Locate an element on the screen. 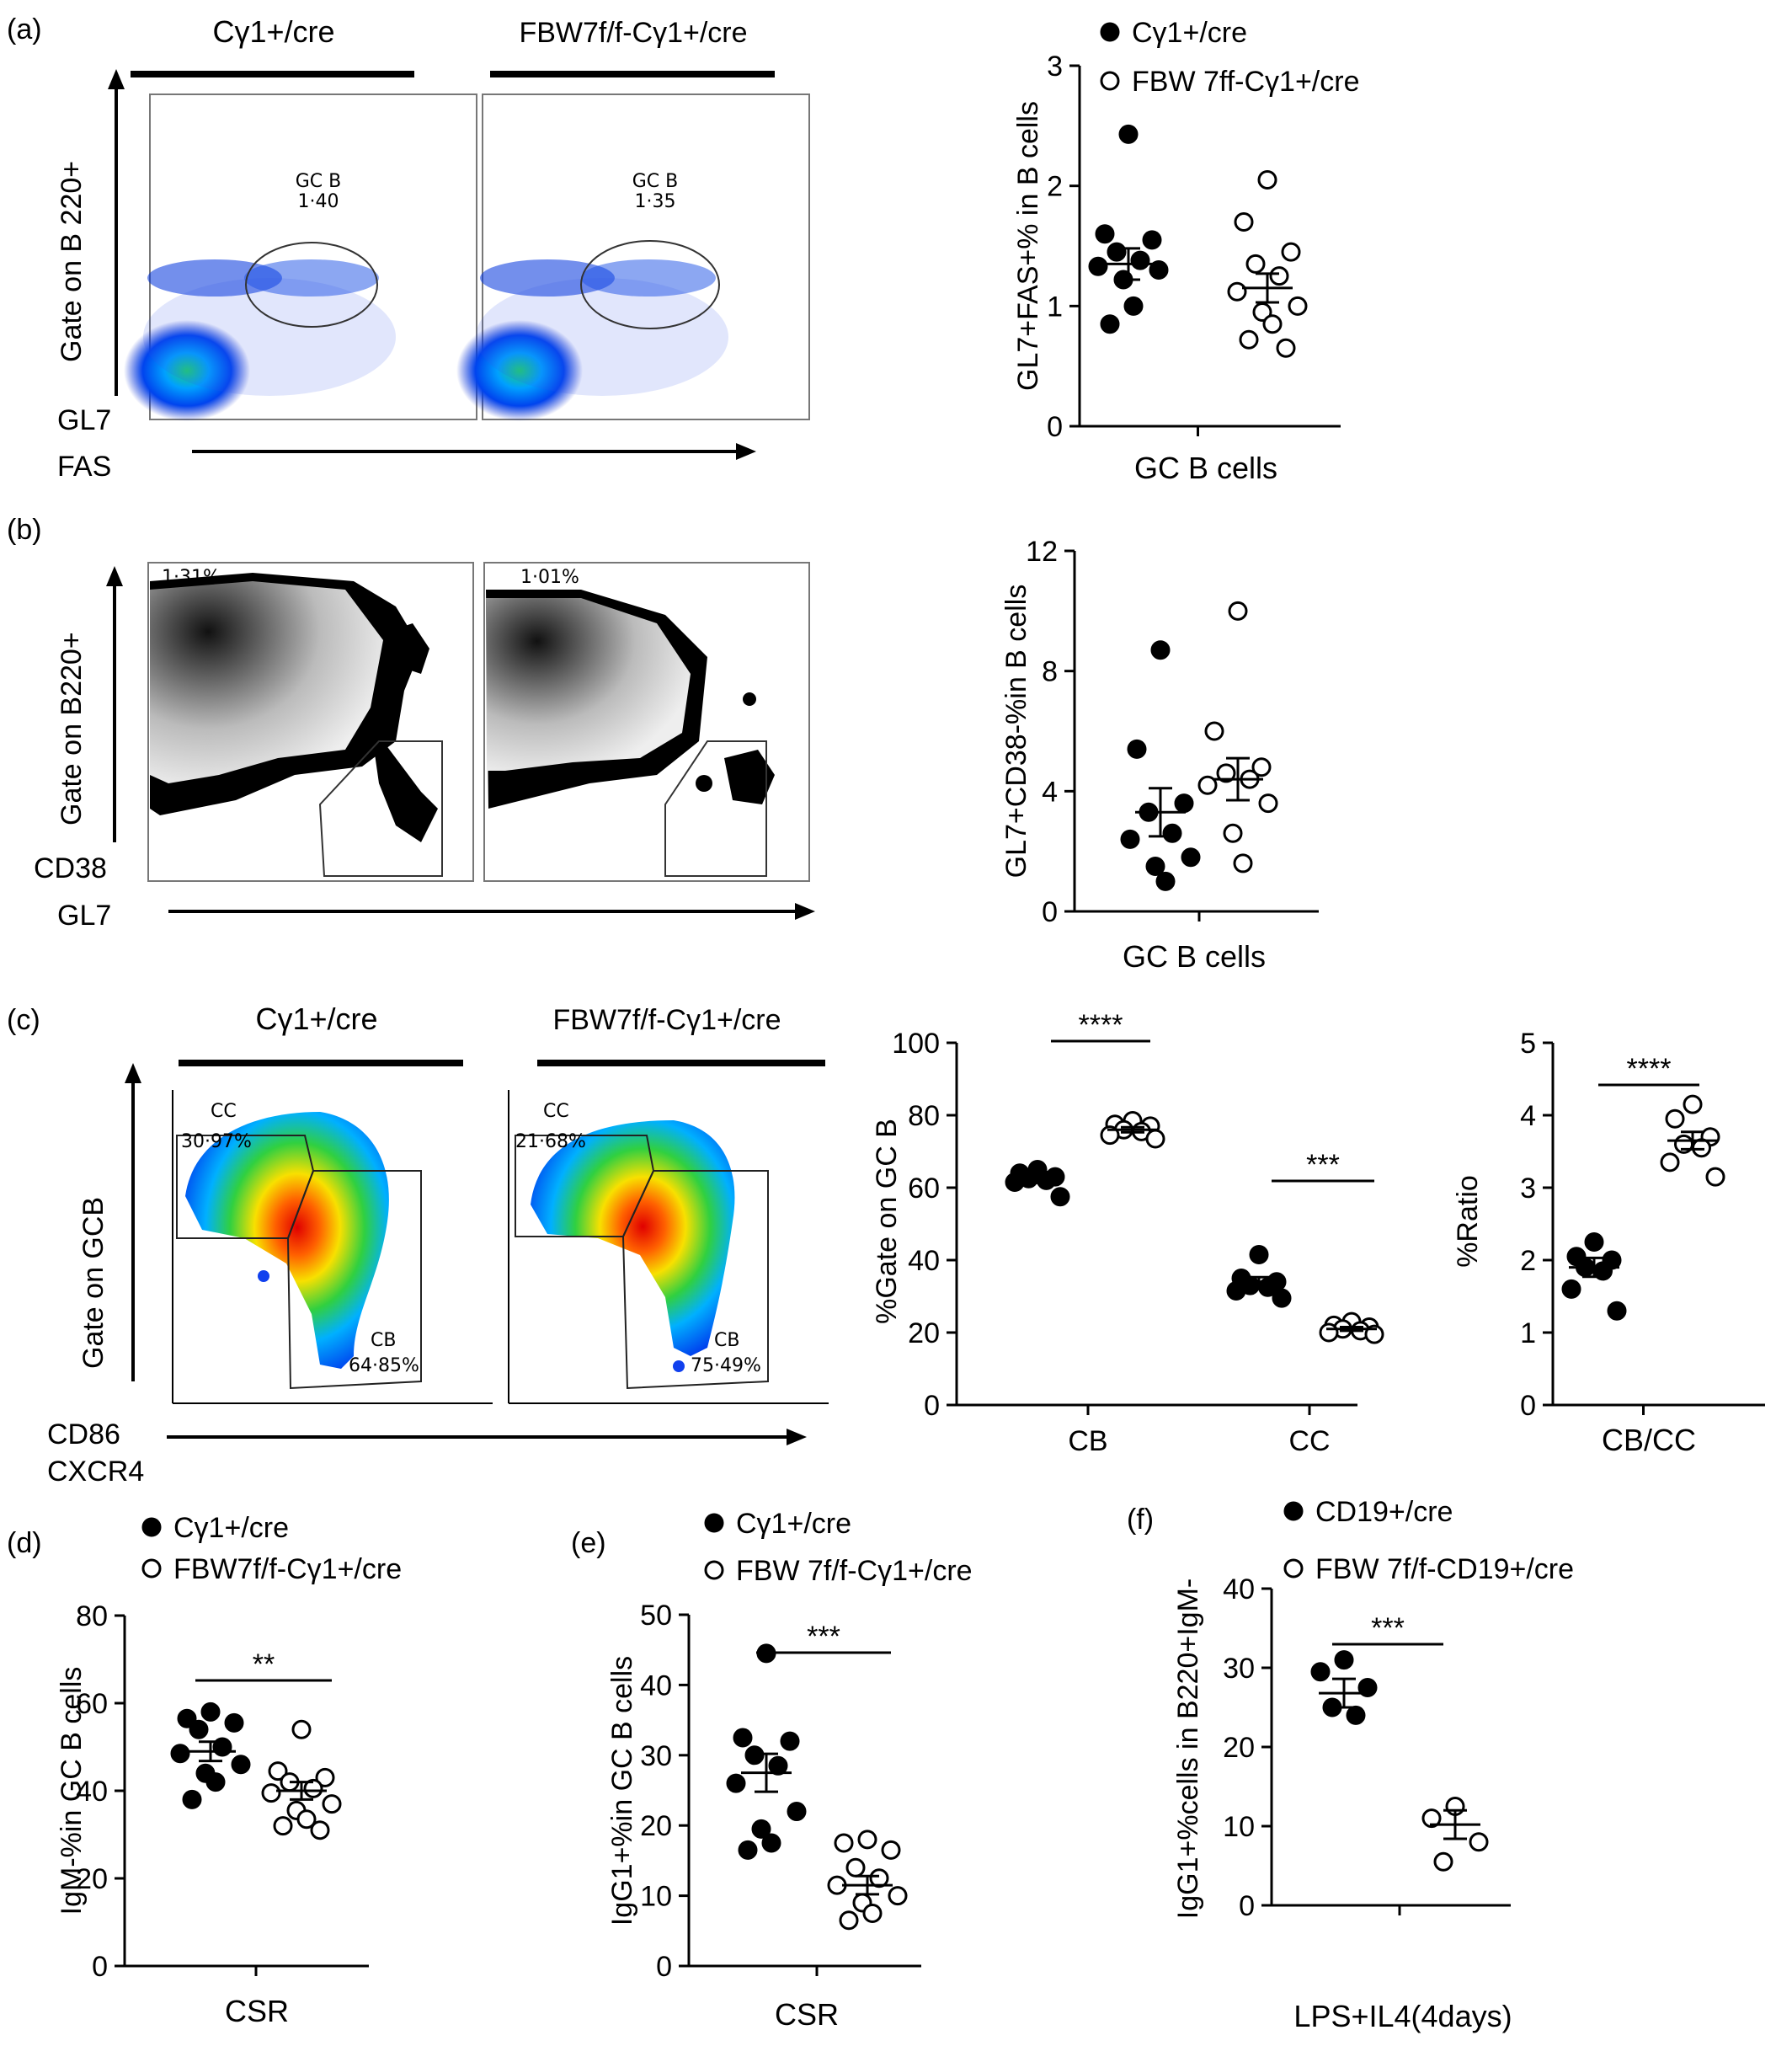 This screenshot has width=1792, height=2046. cc-value-c2: 21·68% is located at coordinates (550, 1141).